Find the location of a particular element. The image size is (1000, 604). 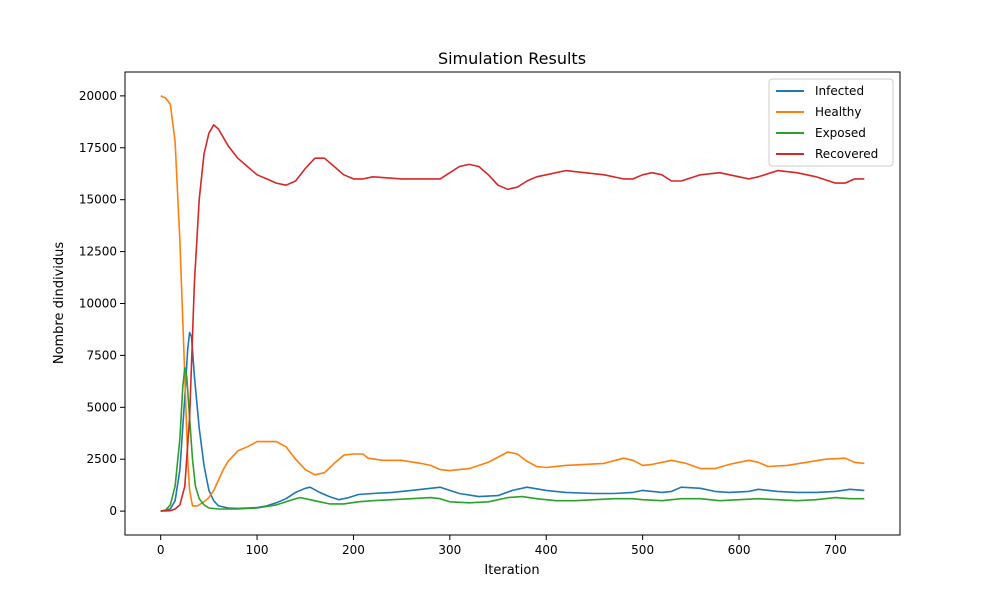

x-tick-label: 200 is located at coordinates (353, 550).